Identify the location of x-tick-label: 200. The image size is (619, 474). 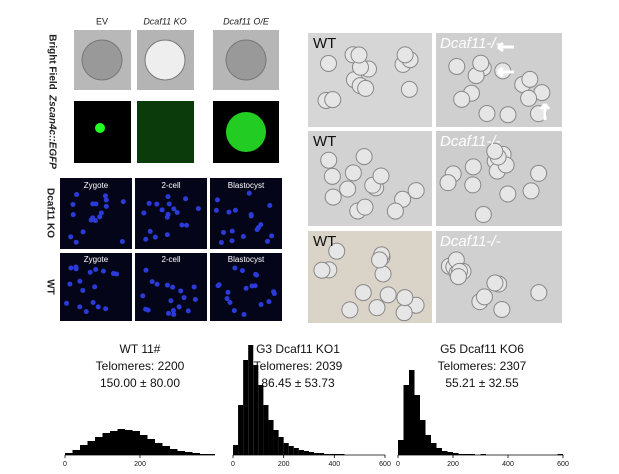
(140, 464).